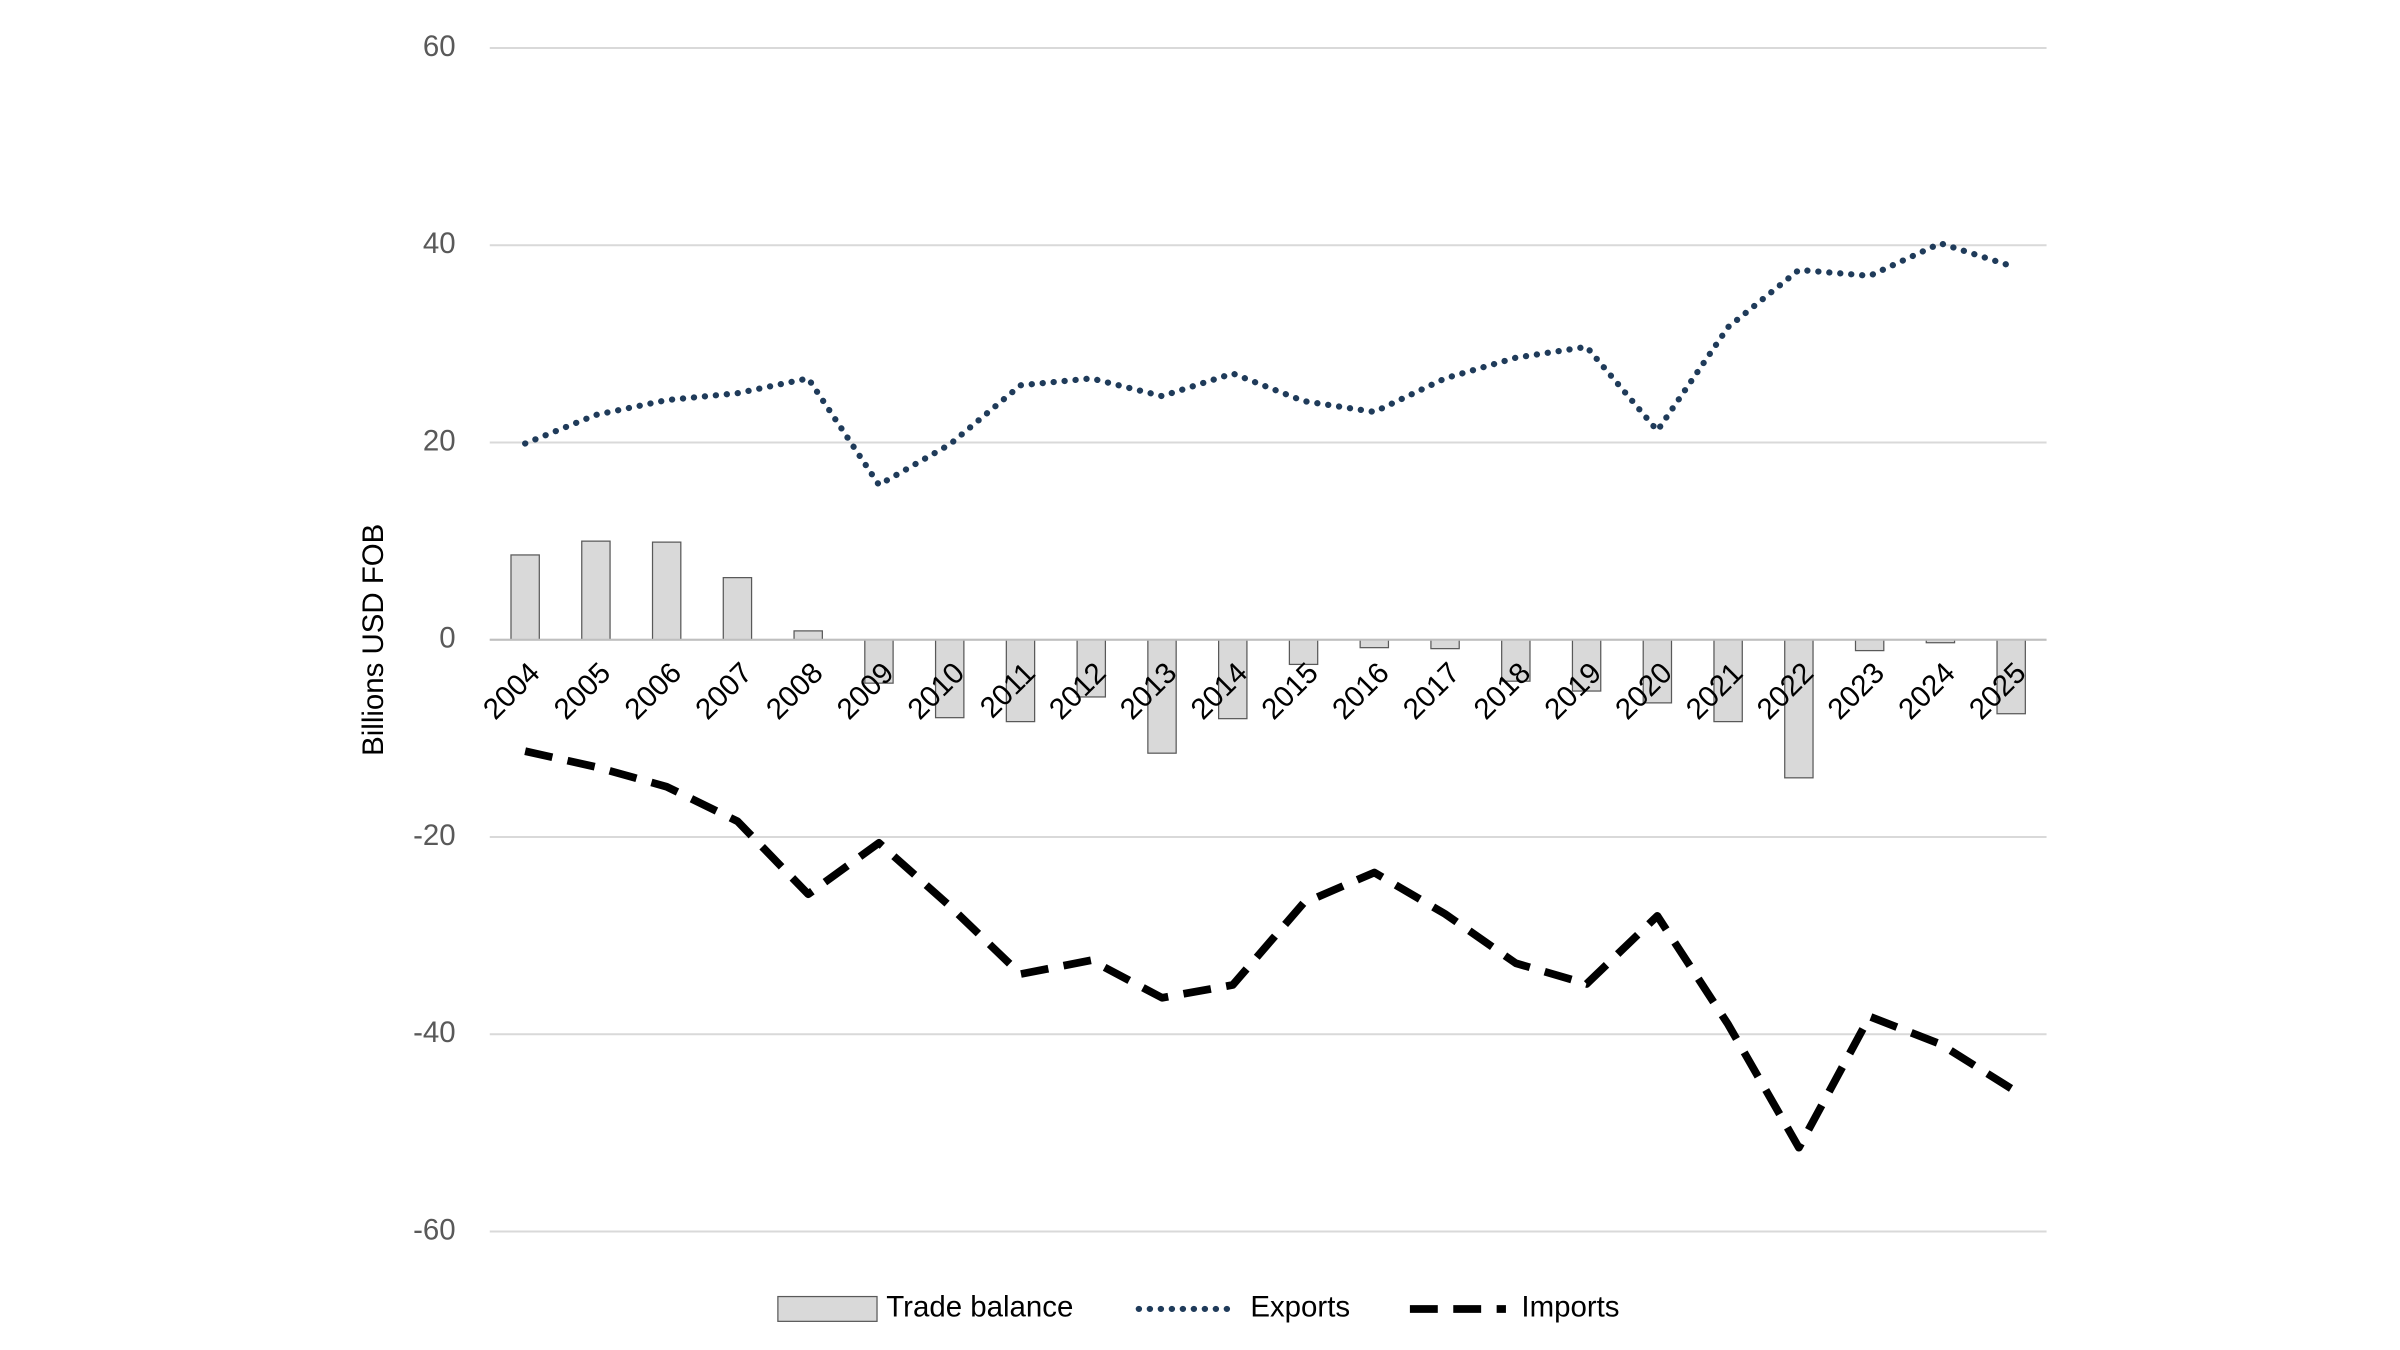  Describe the element at coordinates (1300, 1307) in the screenshot. I see `legend-label: Exports` at that location.